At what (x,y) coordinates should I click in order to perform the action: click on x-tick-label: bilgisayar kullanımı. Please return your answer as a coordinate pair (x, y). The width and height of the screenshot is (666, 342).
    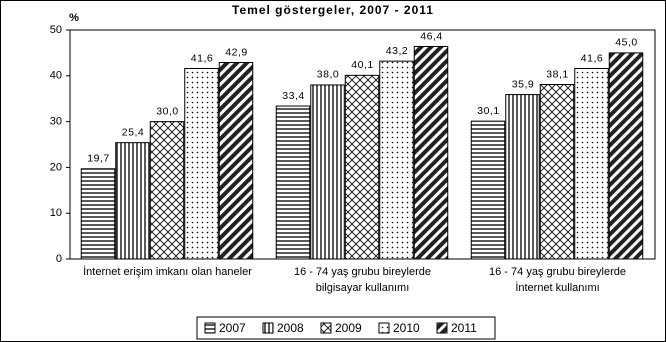
    Looking at the image, I should click on (363, 288).